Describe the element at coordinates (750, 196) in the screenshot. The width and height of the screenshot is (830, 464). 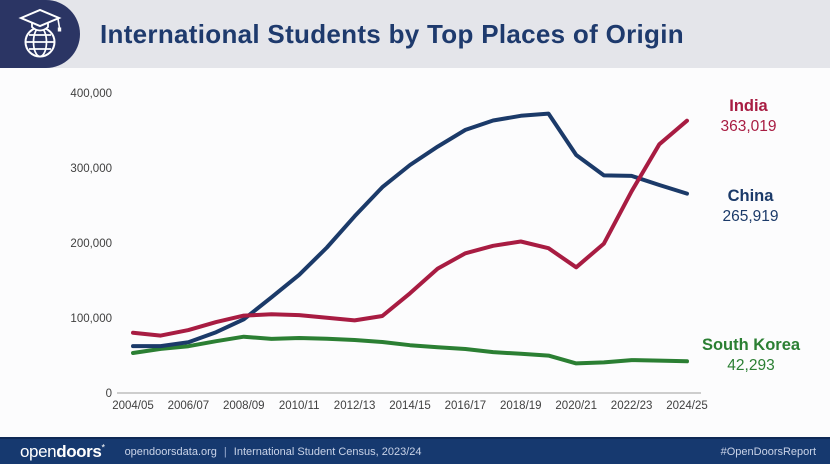
I see `series-name: China` at that location.